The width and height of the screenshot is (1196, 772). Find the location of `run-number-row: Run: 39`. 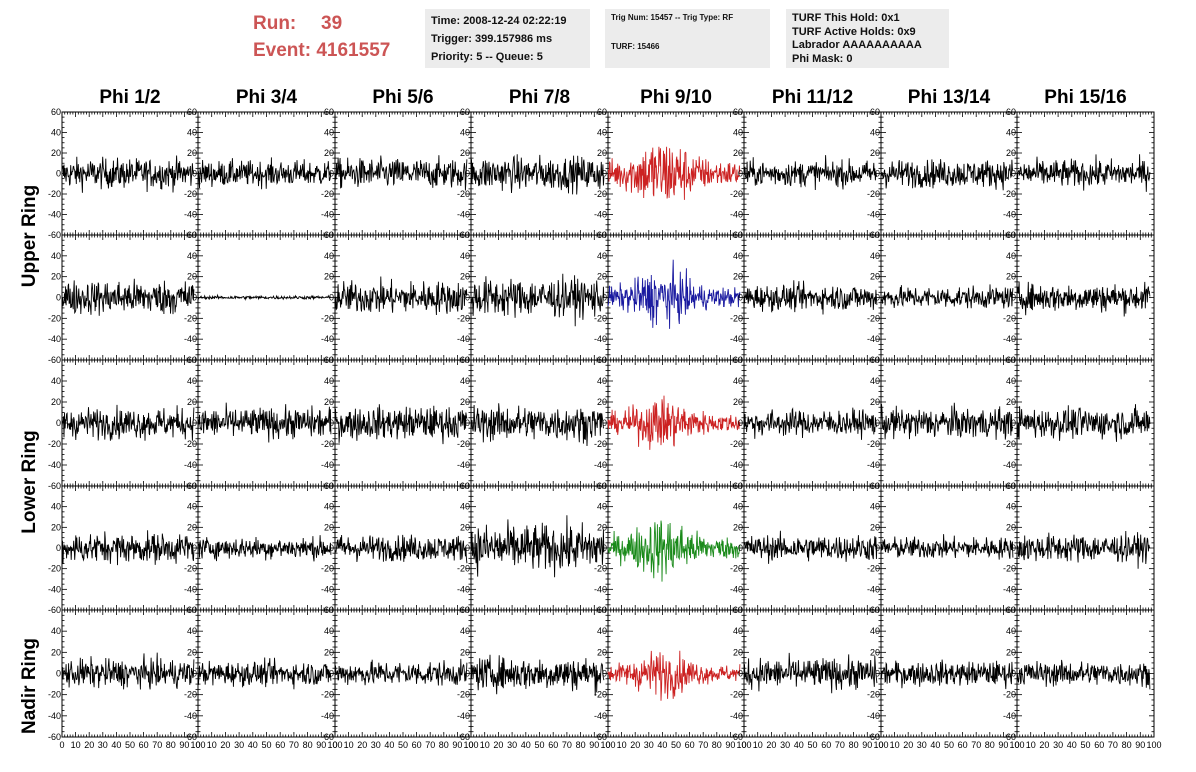

run-number-row: Run: 39 is located at coordinates (321, 23).